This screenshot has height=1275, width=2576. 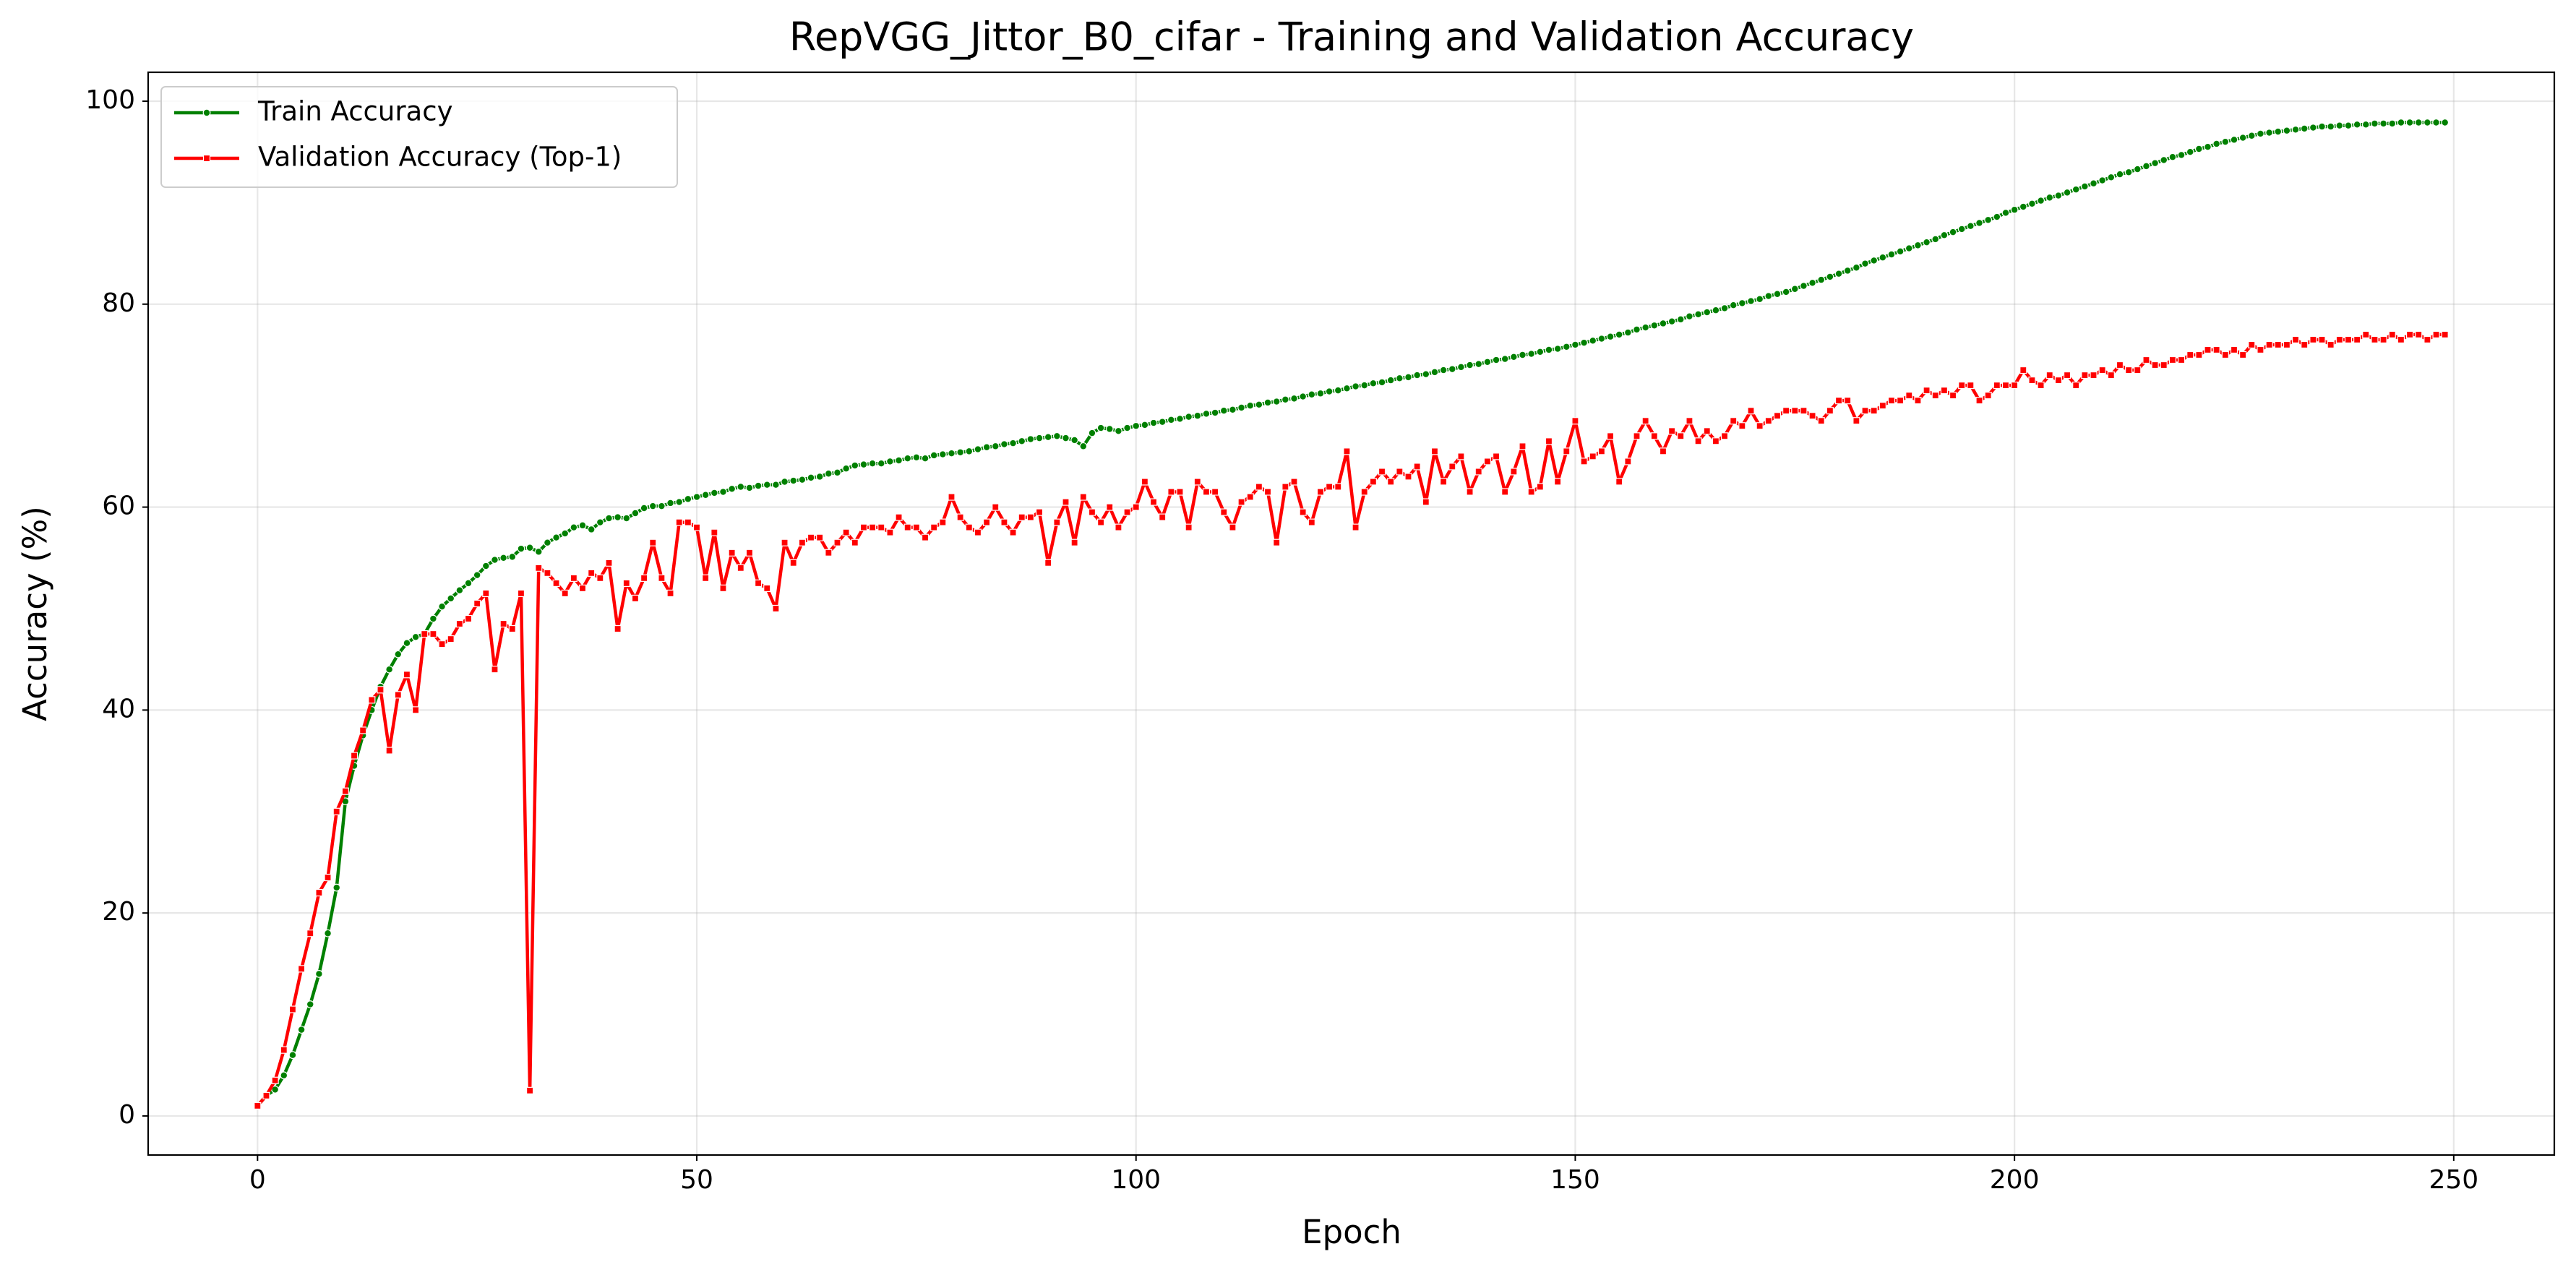 I want to click on legend-marker, so click(x=207, y=112).